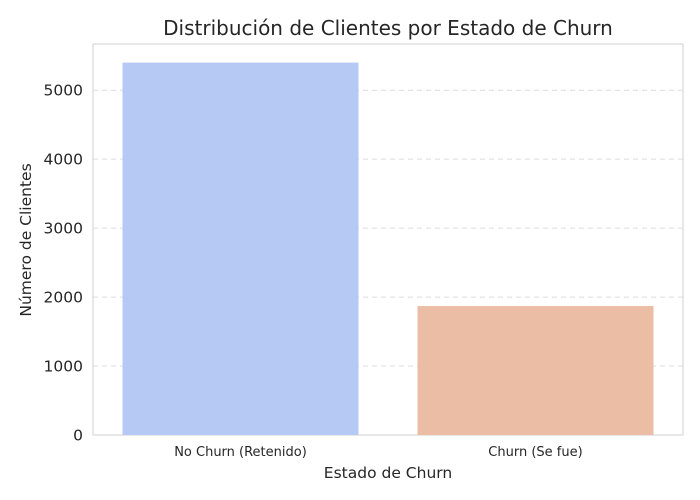 The height and width of the screenshot is (500, 700). Describe the element at coordinates (78, 436) in the screenshot. I see `y-tick-label: 0` at that location.